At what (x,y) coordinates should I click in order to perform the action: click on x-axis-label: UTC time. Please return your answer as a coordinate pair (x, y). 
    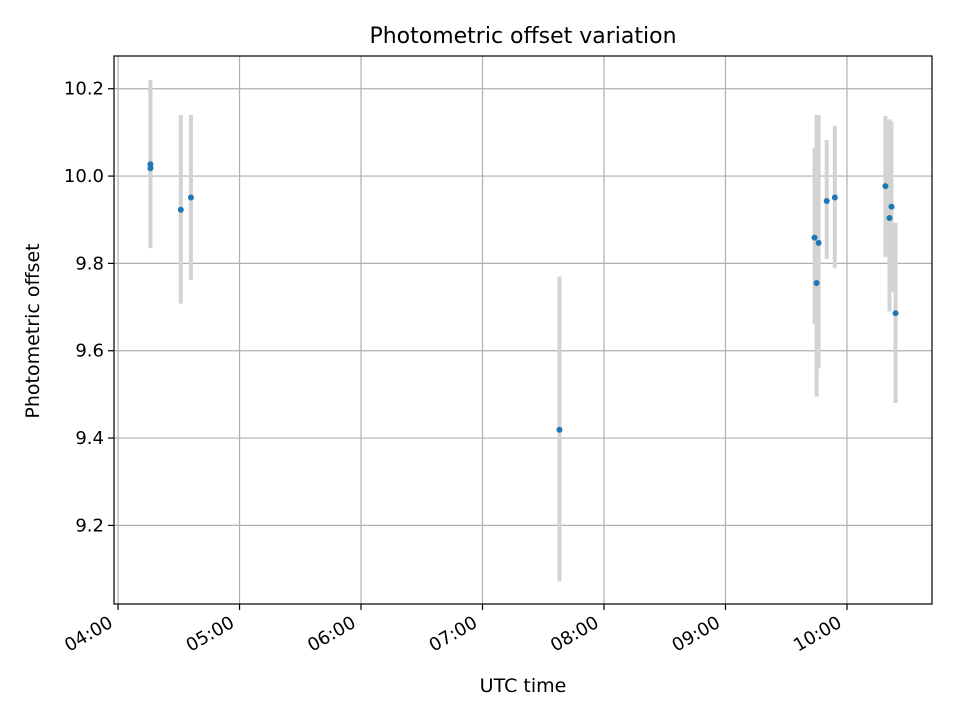
    Looking at the image, I should click on (523, 686).